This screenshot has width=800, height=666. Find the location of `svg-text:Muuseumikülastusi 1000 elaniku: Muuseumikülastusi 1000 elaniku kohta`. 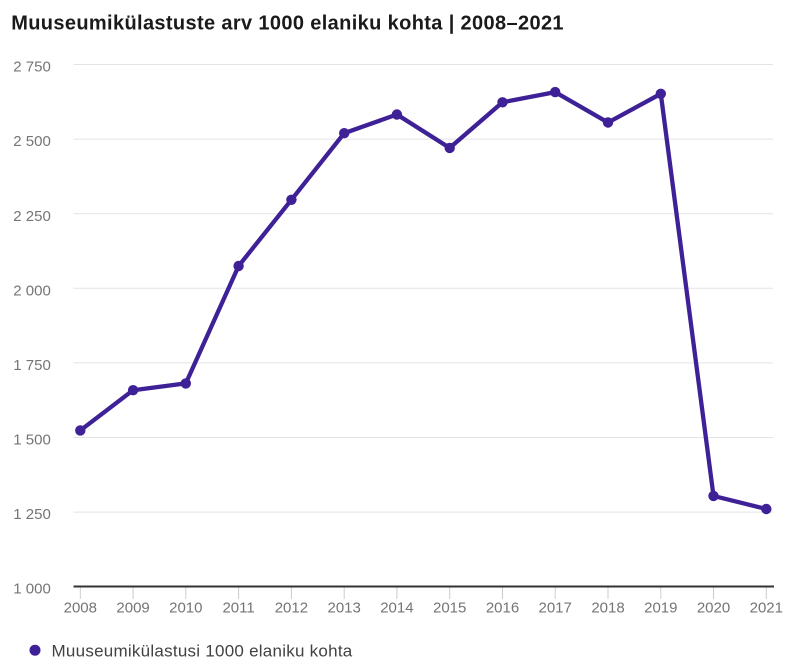

svg-text:Muuseumikülastusi 1000 elaniku: Muuseumikülastusi 1000 elaniku kohta is located at coordinates (202, 650).